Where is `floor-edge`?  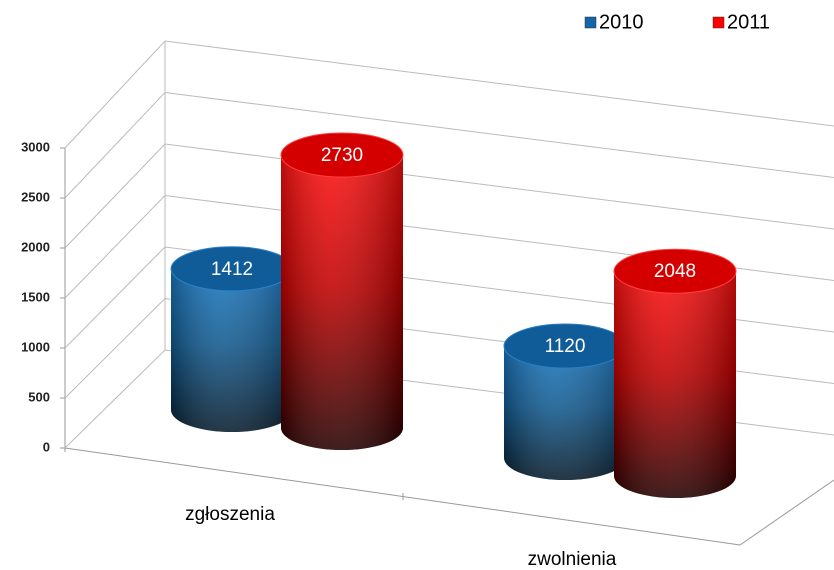
floor-edge is located at coordinates (786, 512).